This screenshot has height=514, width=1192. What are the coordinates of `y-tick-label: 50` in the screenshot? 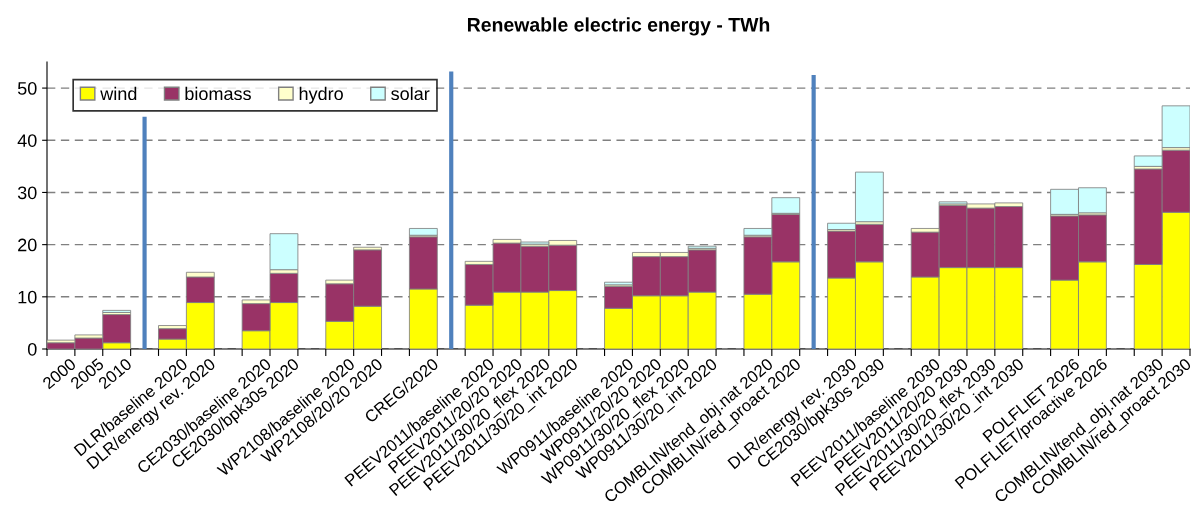 It's located at (27, 88).